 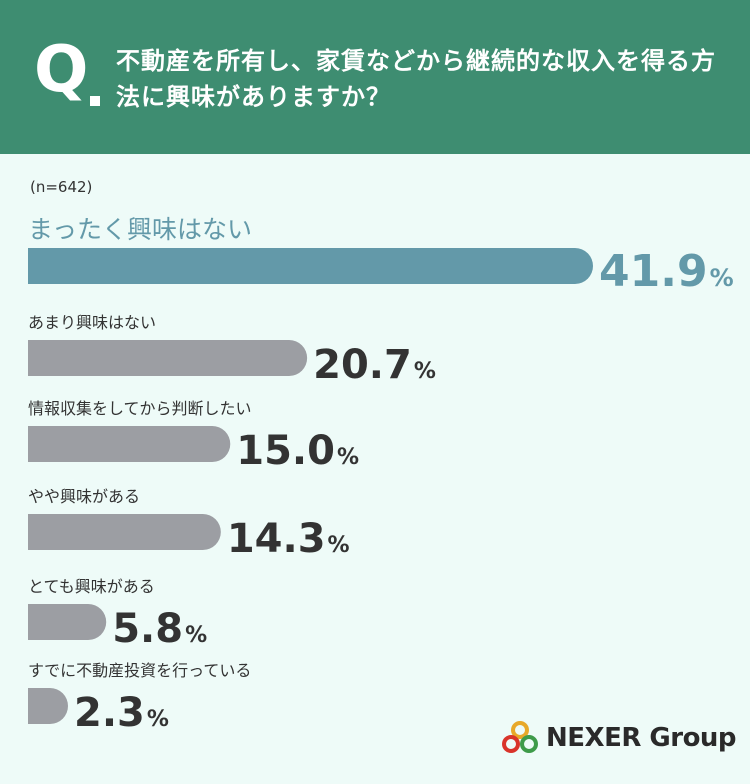 I want to click on value-label: 41.9%, so click(x=666, y=271).